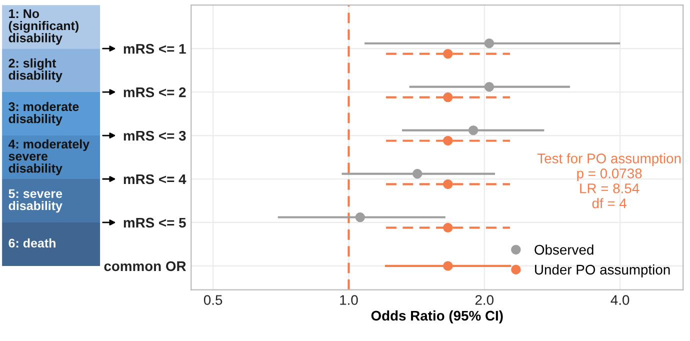 This screenshot has height=341, width=690. I want to click on text: 5: severe disability, so click(35, 201).